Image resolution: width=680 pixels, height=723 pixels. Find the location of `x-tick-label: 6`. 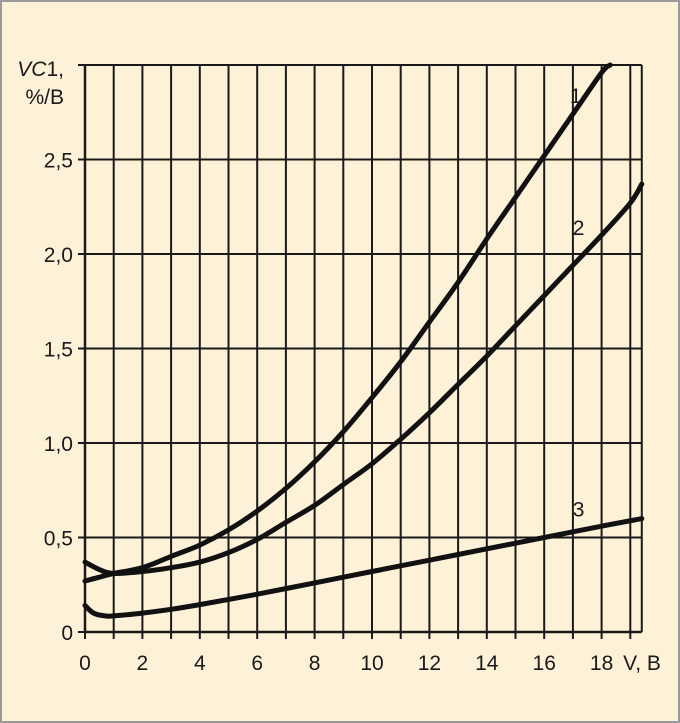

x-tick-label: 6 is located at coordinates (257, 663).